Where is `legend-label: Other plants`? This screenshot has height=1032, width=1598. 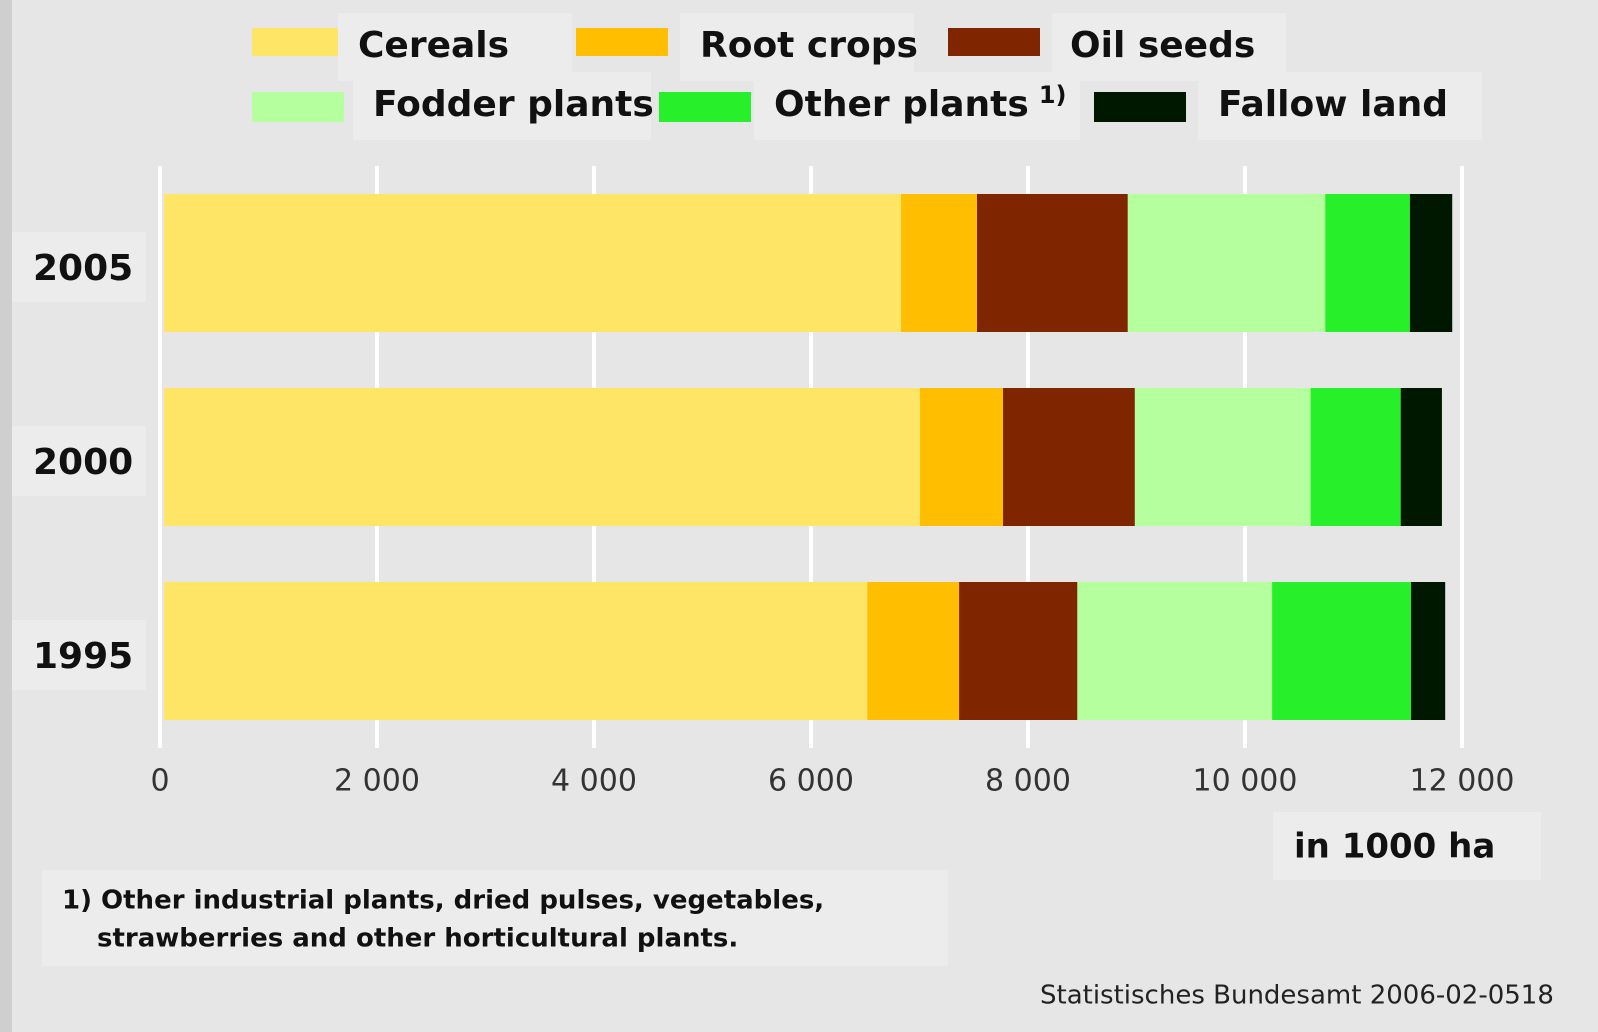
legend-label: Other plants is located at coordinates (901, 104).